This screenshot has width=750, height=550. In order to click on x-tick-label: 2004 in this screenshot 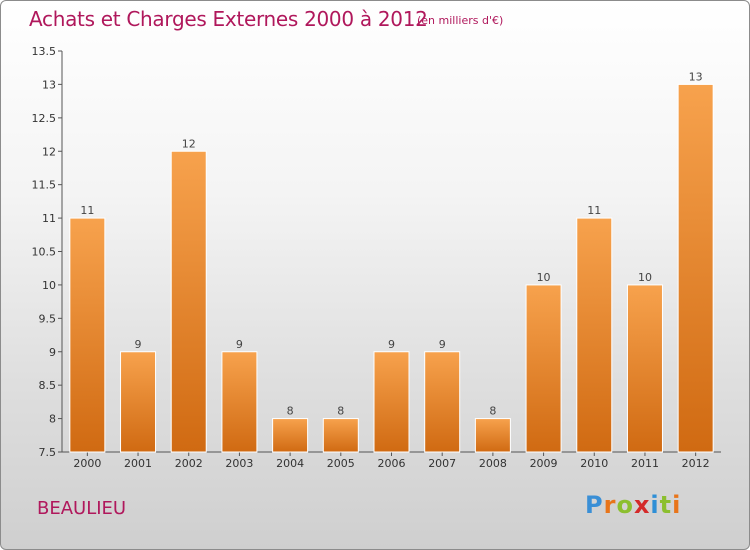, I will do `click(290, 463)`.